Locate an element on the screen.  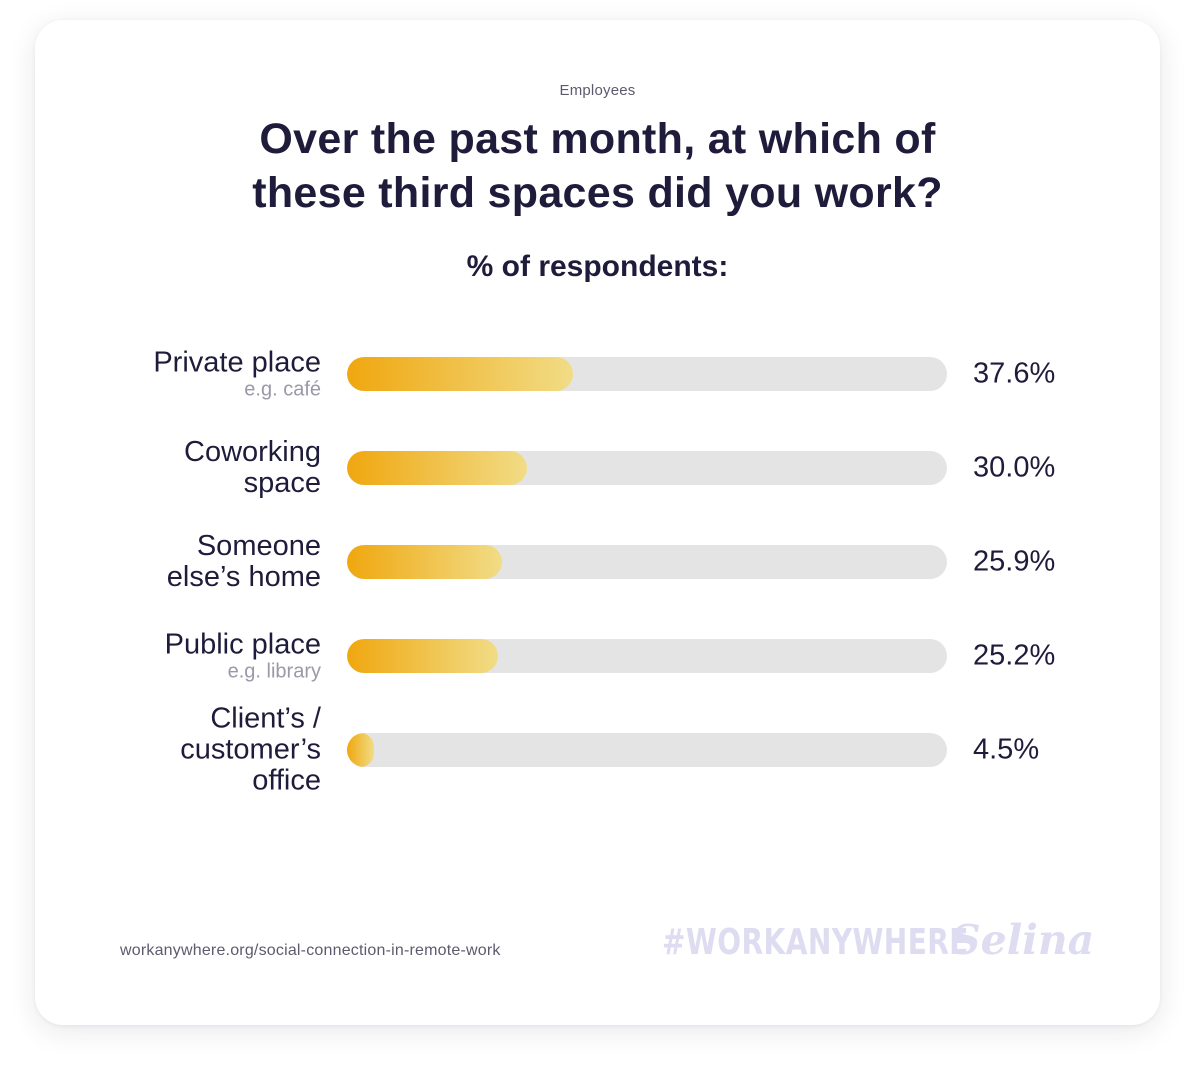
bar-row-public-place: Public place e.g. library 25.2% is located at coordinates (597, 656).